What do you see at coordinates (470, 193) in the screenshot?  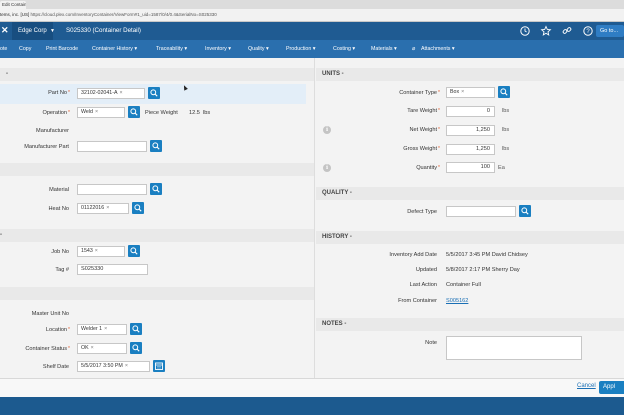 I see `quality-section-header: QUALITY -` at bounding box center [470, 193].